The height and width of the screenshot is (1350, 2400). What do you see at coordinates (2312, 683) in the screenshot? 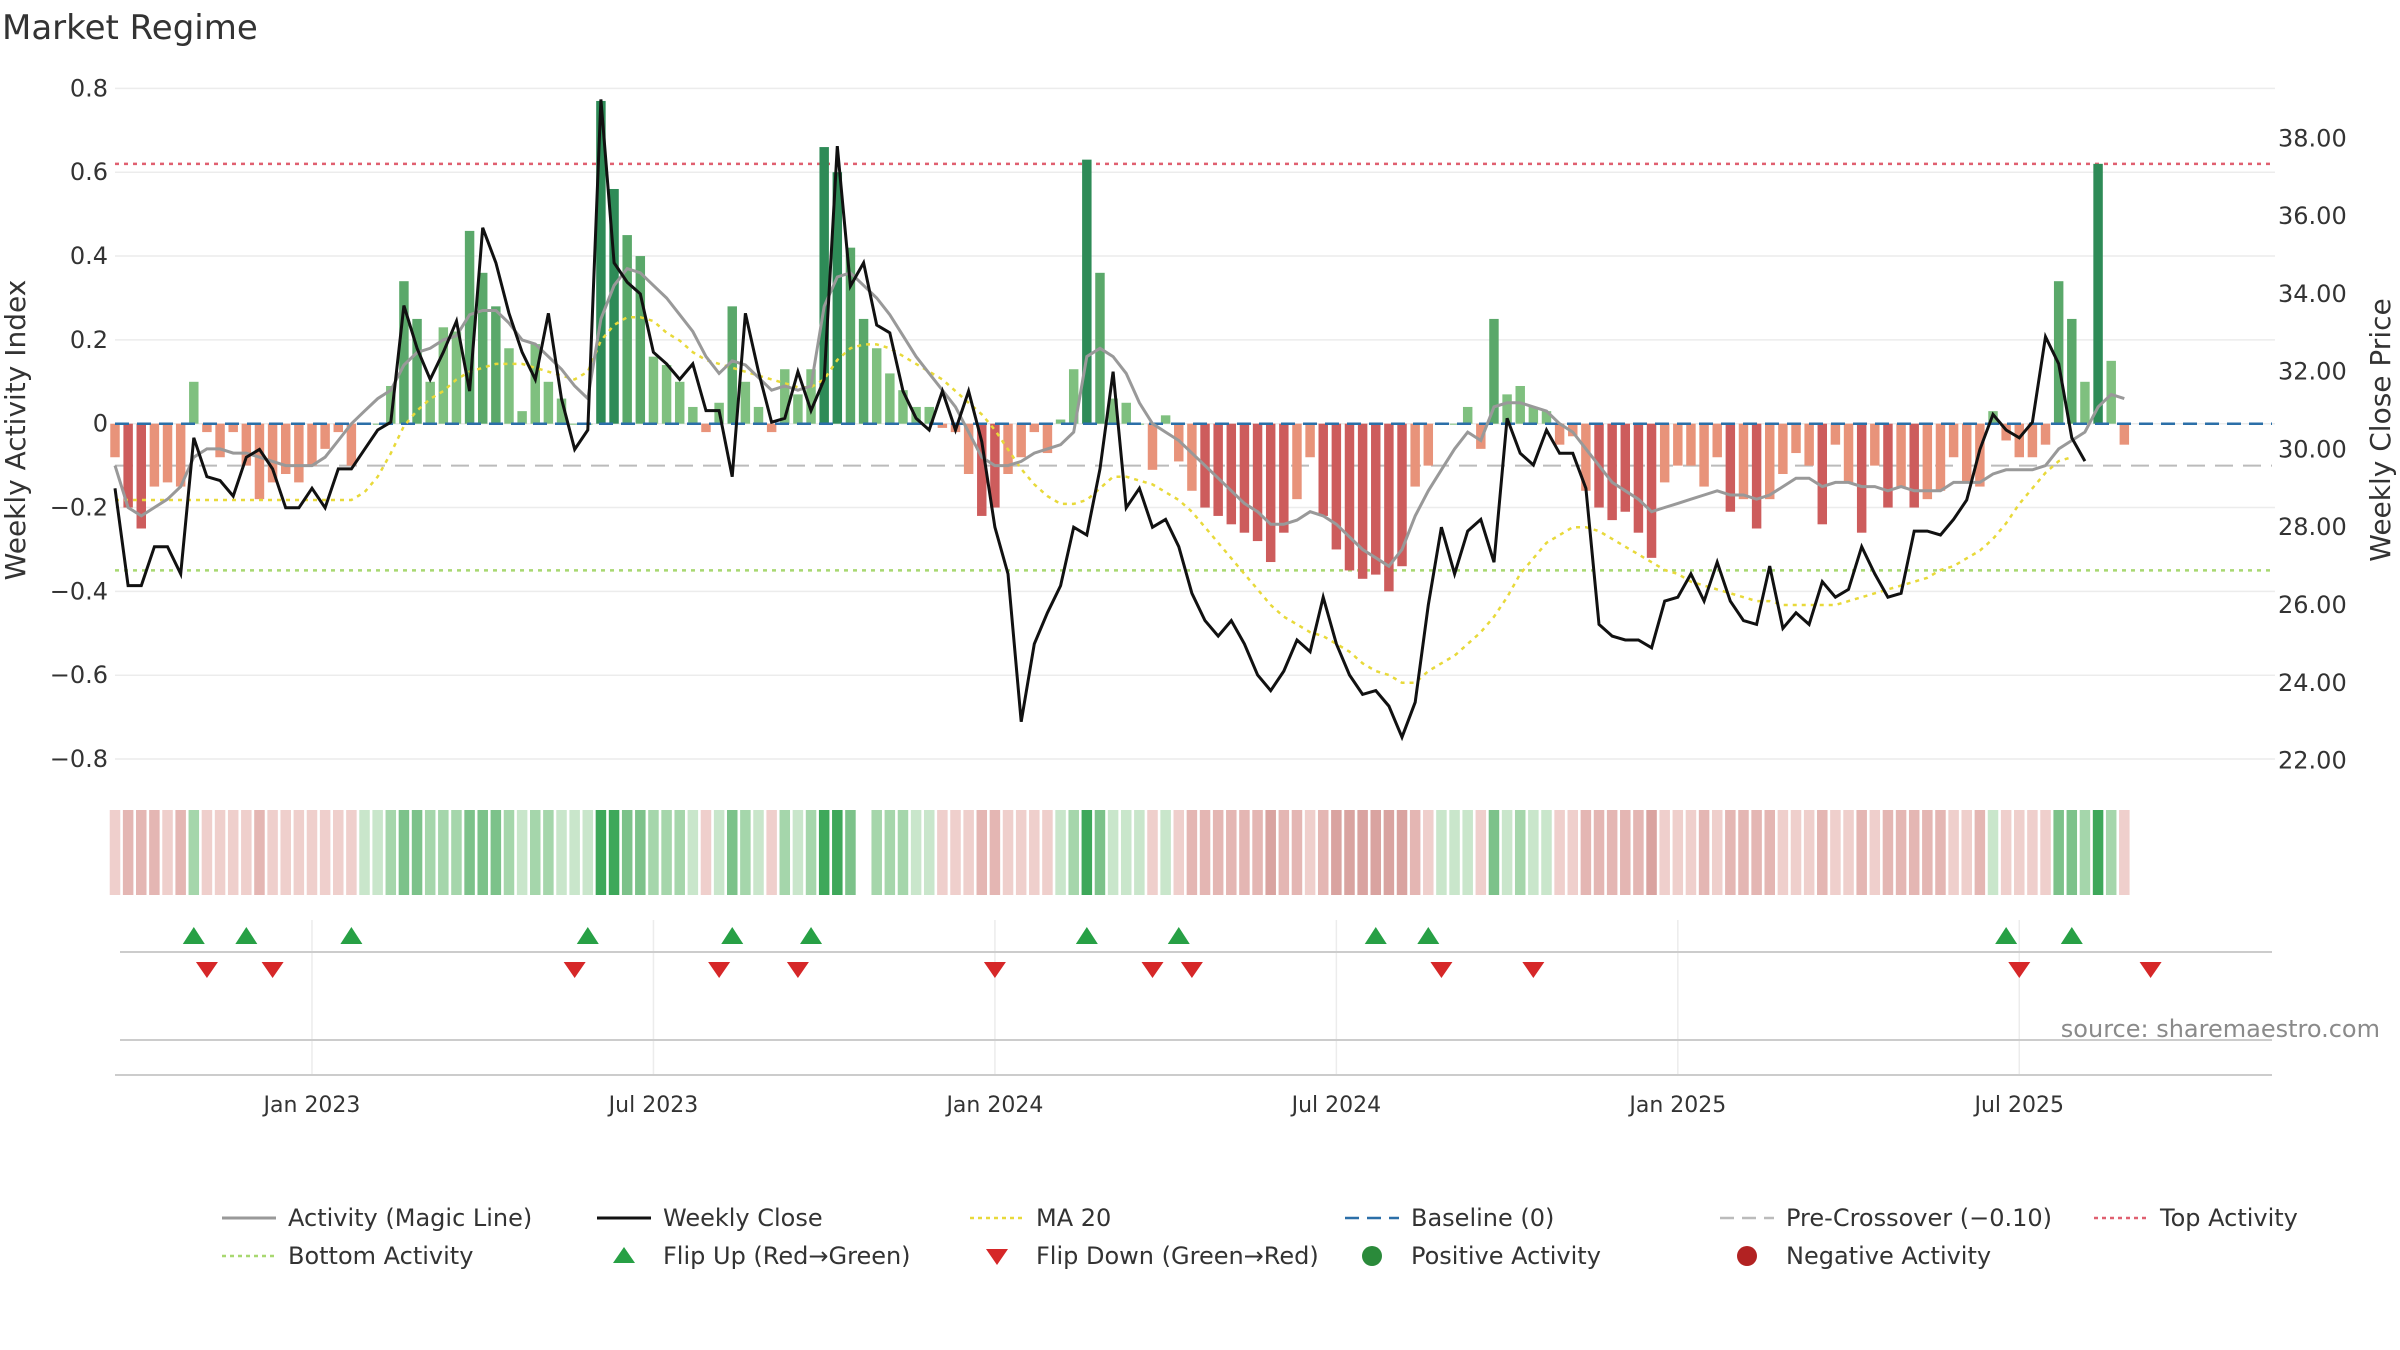
I see `right-tick-label: 24.00` at bounding box center [2312, 683].